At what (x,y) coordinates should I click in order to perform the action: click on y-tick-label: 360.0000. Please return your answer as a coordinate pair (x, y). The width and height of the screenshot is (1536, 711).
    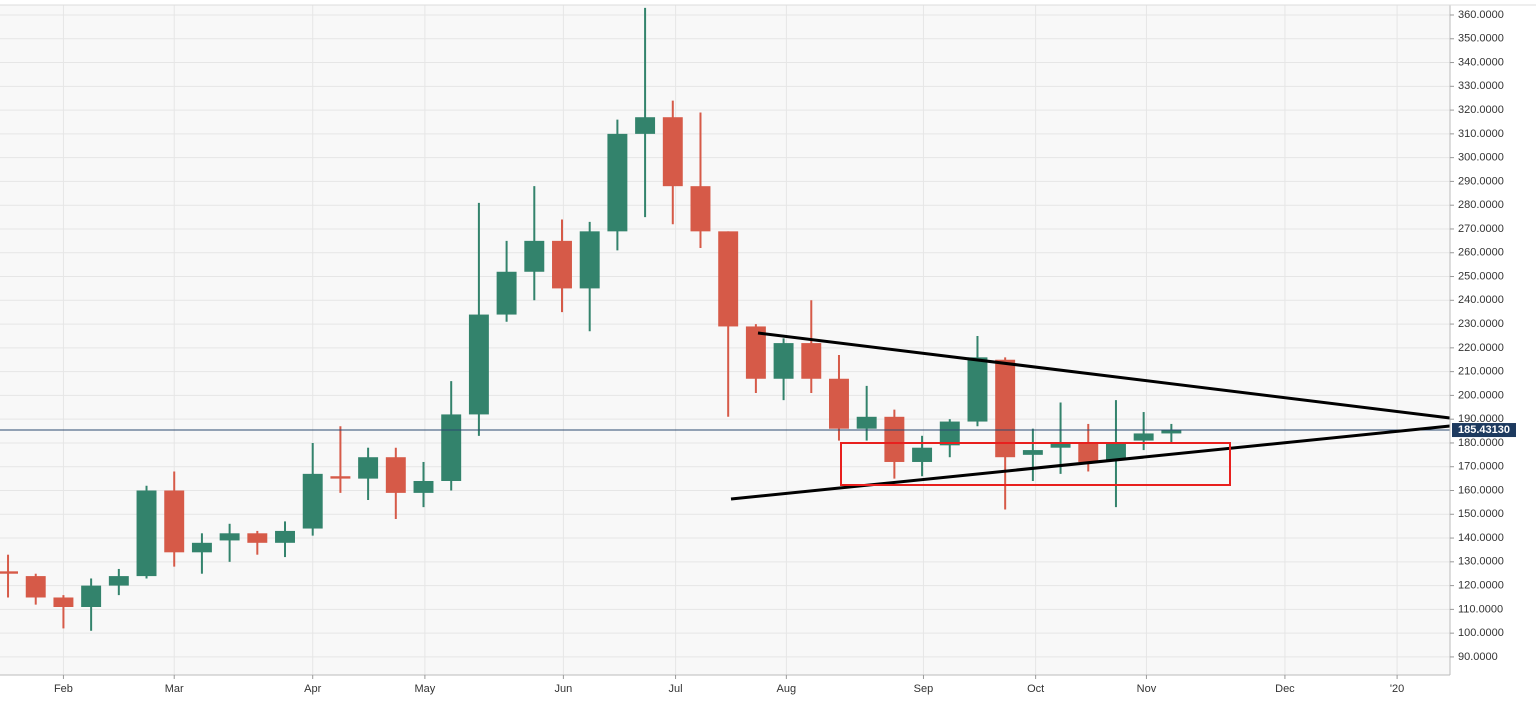
    Looking at the image, I should click on (1481, 15).